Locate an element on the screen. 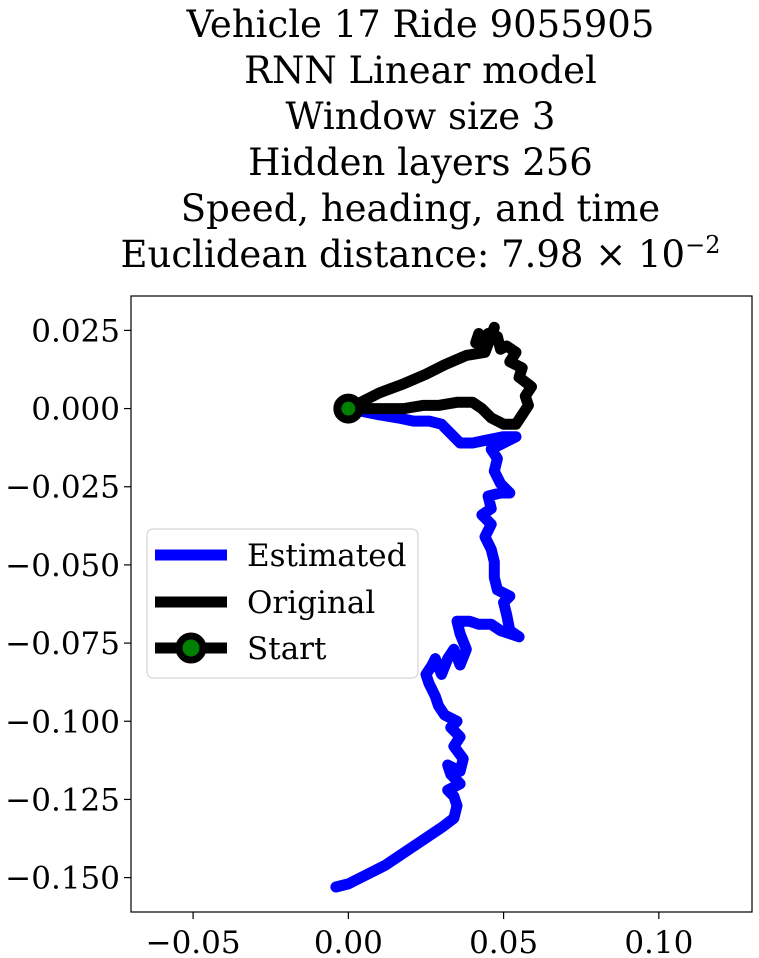 The image size is (759, 958). x-tick-label: 0.10 is located at coordinates (658, 941).